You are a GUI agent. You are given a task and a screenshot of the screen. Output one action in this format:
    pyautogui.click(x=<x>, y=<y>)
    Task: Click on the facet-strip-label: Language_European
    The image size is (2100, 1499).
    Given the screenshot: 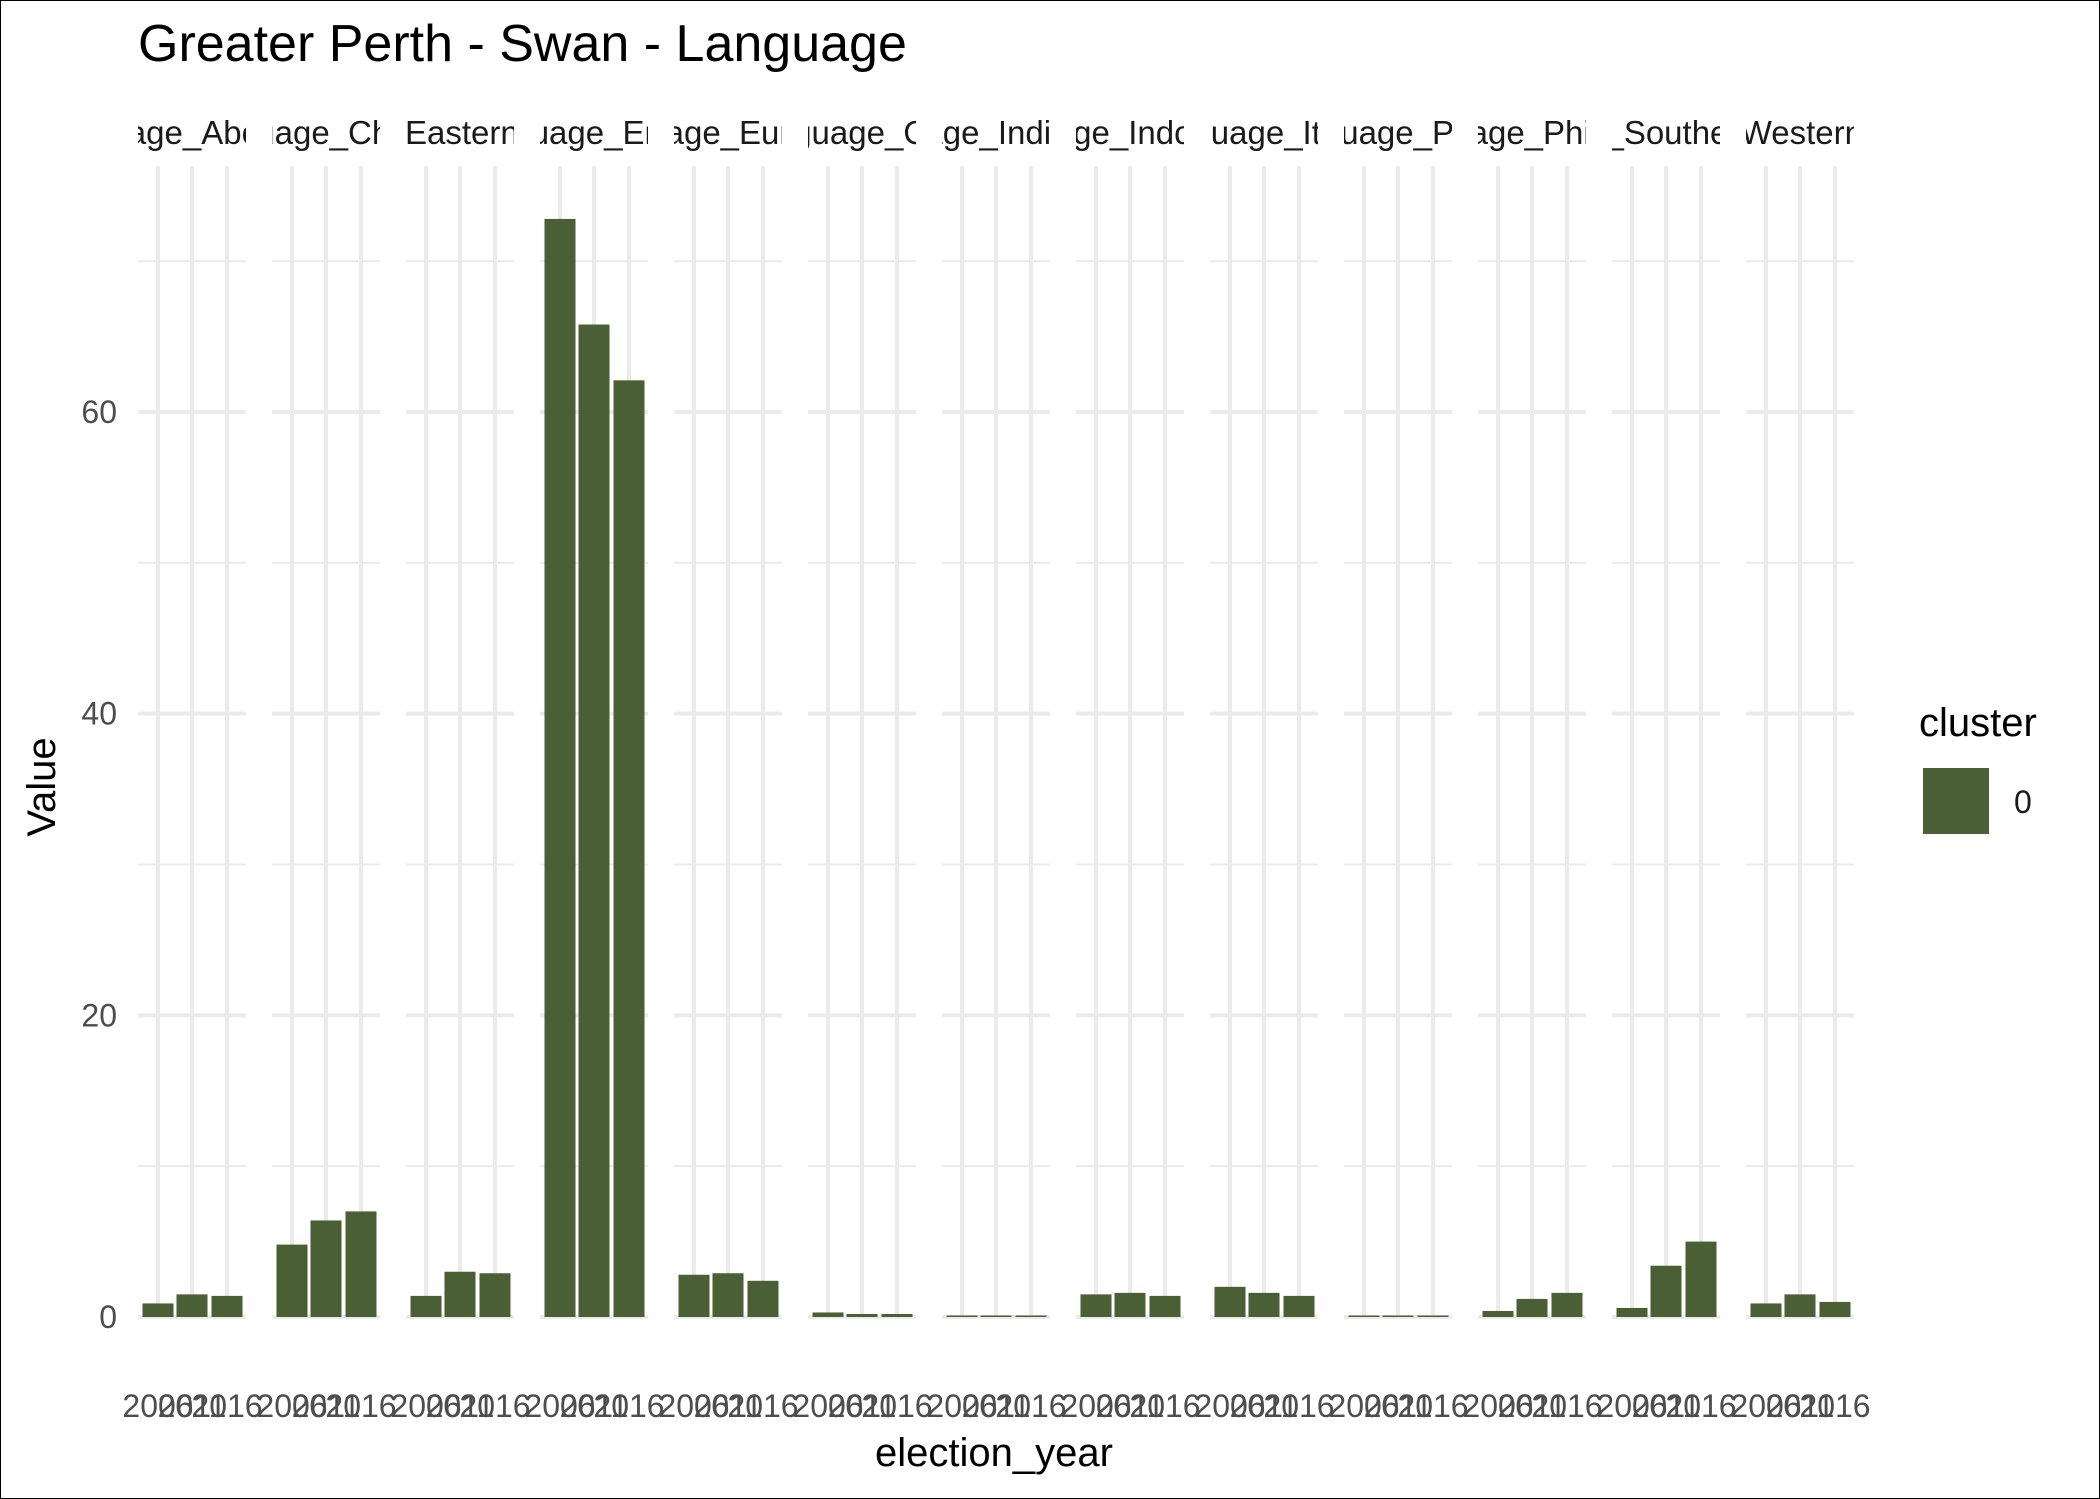 What is the action you would take?
    pyautogui.click(x=728, y=132)
    